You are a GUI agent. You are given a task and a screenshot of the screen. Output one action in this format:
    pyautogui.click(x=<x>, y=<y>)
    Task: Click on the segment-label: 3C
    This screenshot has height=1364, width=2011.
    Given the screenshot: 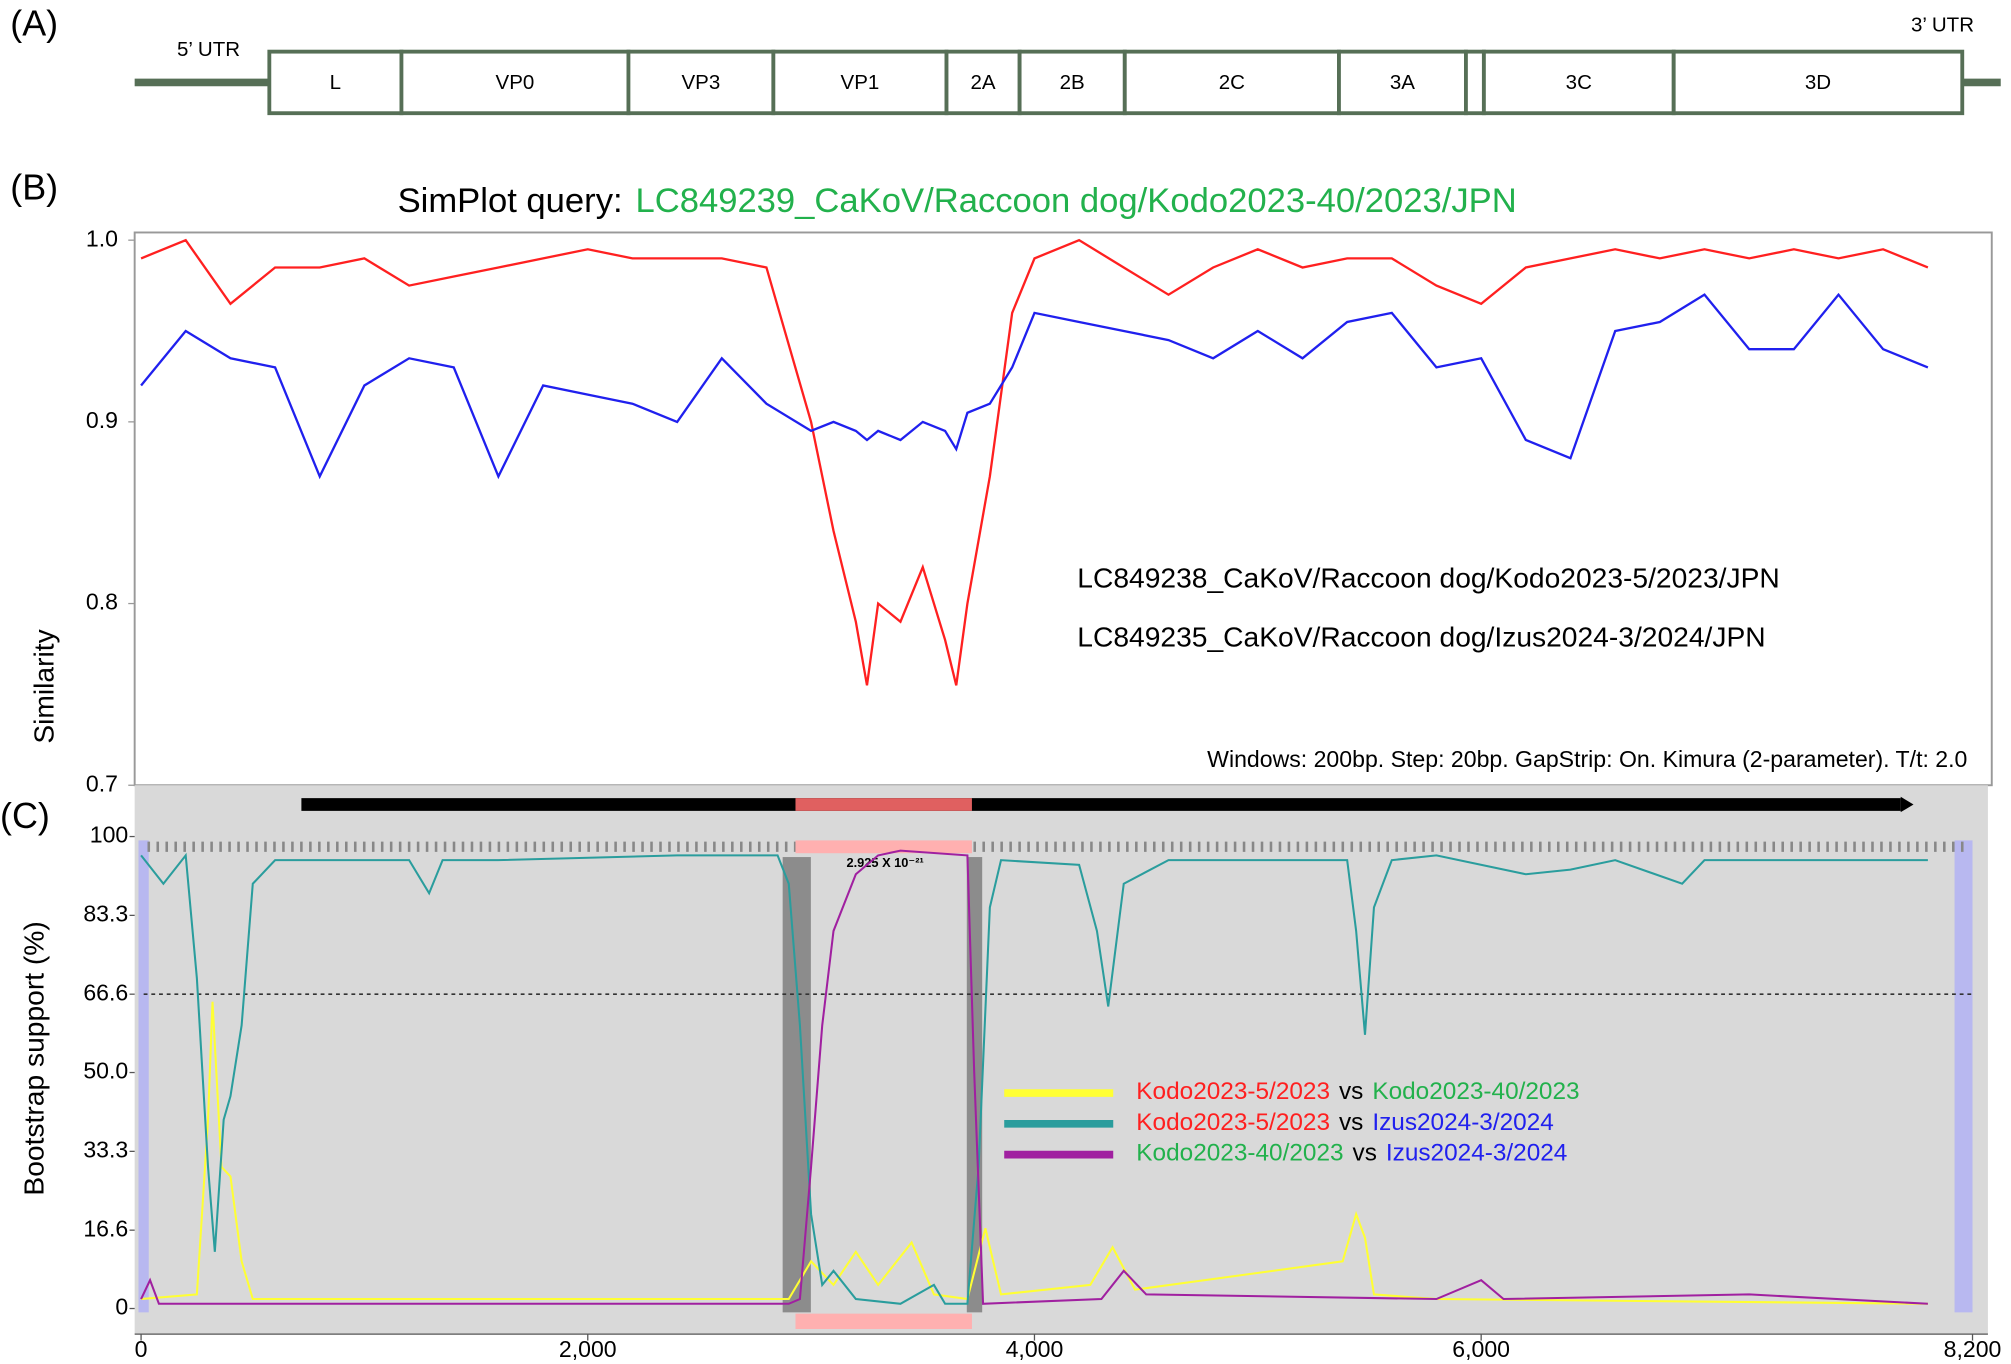 What is the action you would take?
    pyautogui.click(x=1579, y=82)
    